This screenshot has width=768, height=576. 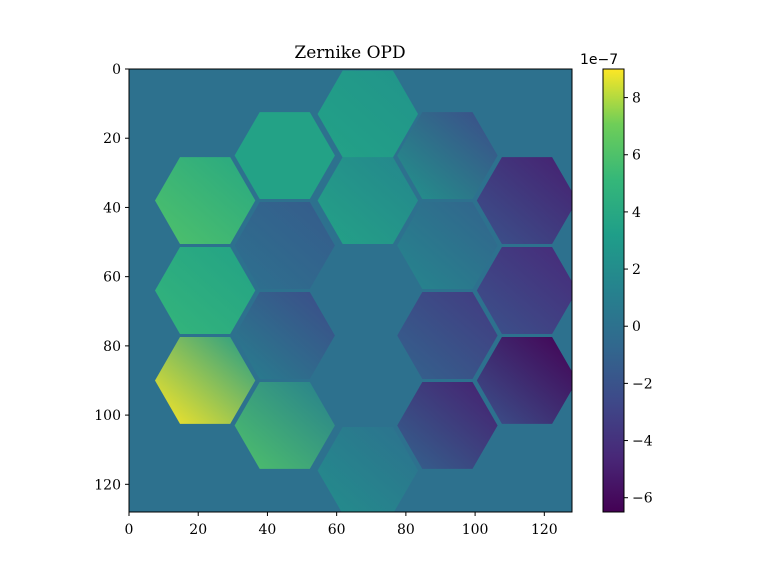 What do you see at coordinates (642, 384) in the screenshot?
I see `colorbar-tick-label: −2` at bounding box center [642, 384].